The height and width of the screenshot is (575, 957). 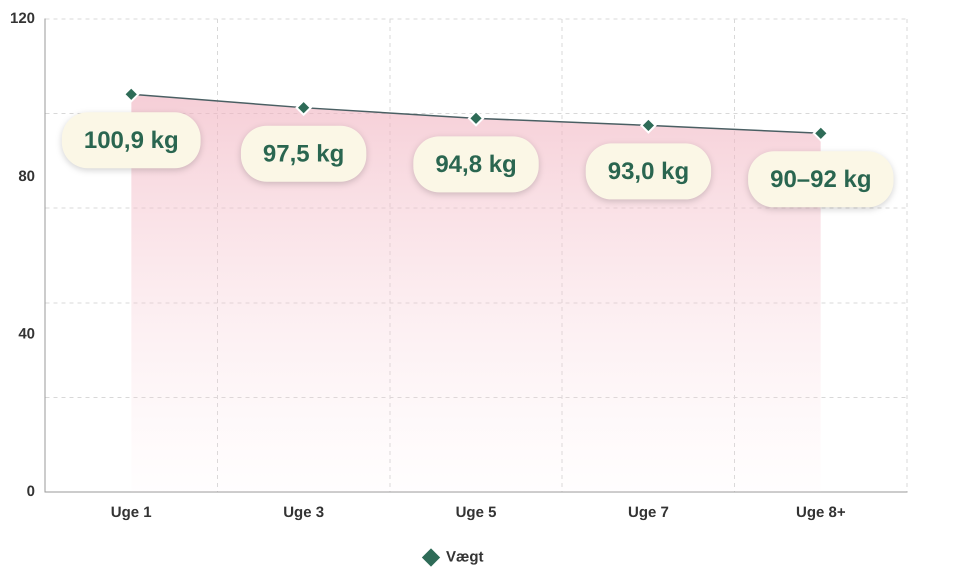 What do you see at coordinates (648, 513) in the screenshot?
I see `x-tick-label: Uge 7` at bounding box center [648, 513].